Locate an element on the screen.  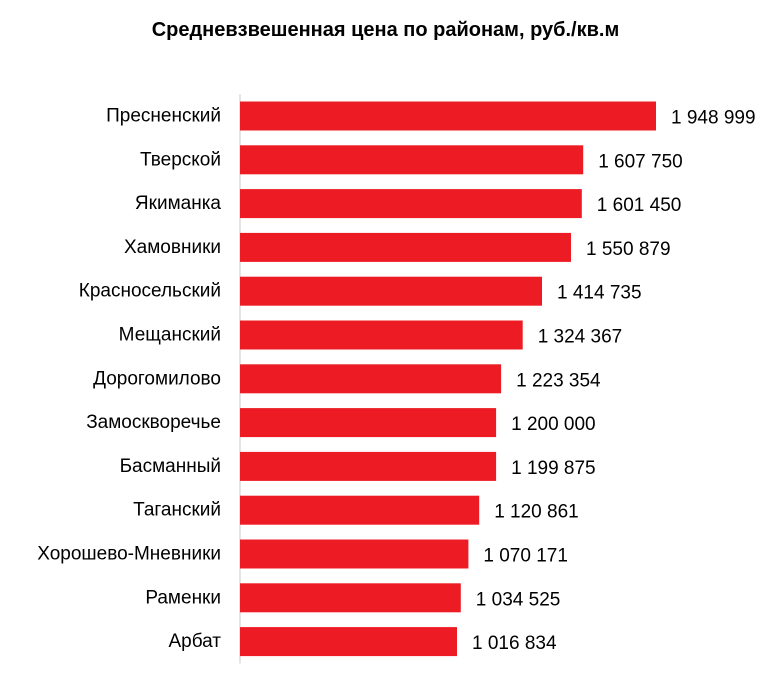
category-label: Мещанский is located at coordinates (170, 335).